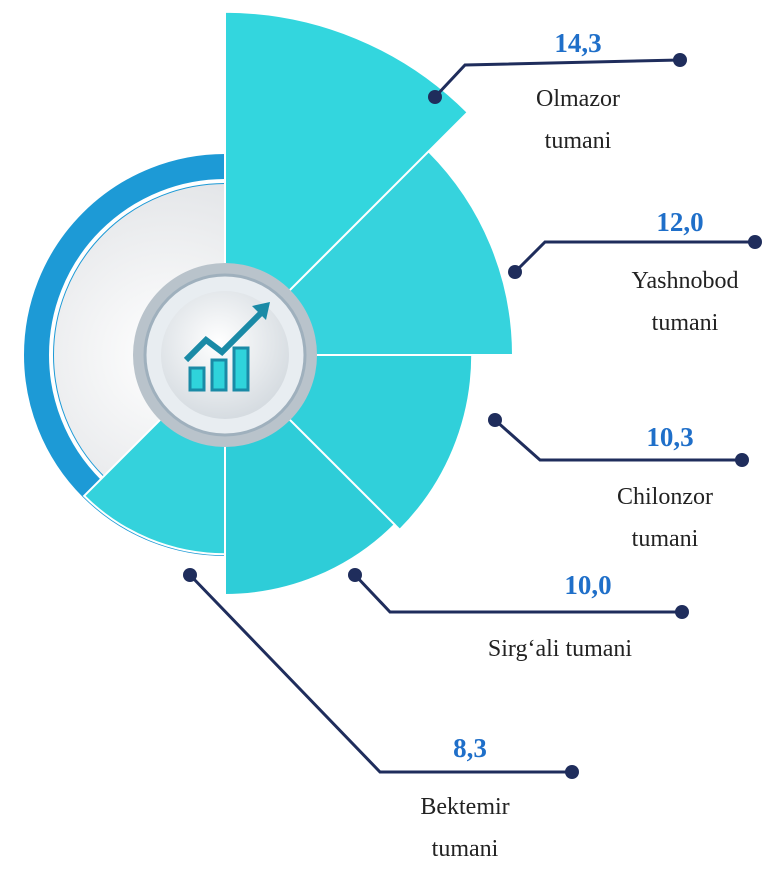 The width and height of the screenshot is (776, 870). What do you see at coordinates (226, 347) in the screenshot?
I see `chart-icon` at bounding box center [226, 347].